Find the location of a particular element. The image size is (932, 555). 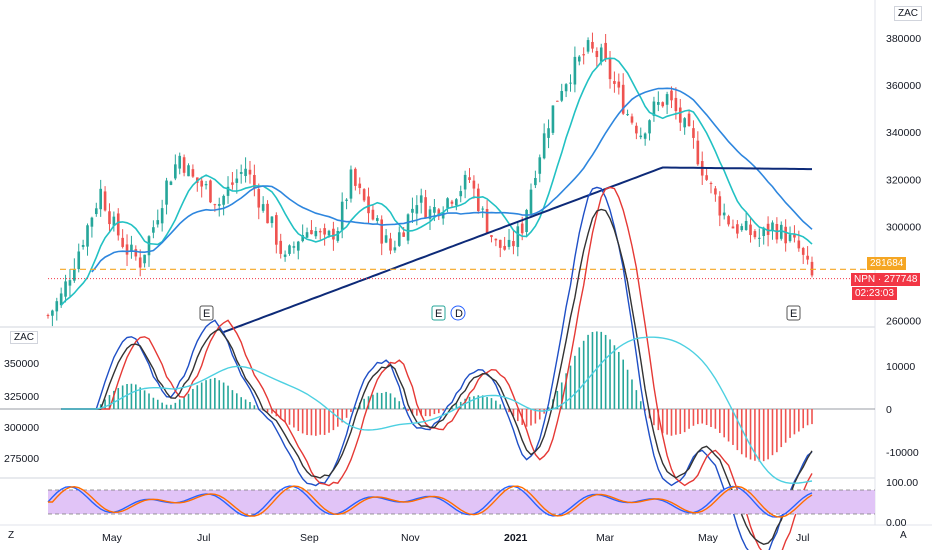

price-tick-label: 380000 is located at coordinates (903, 39).